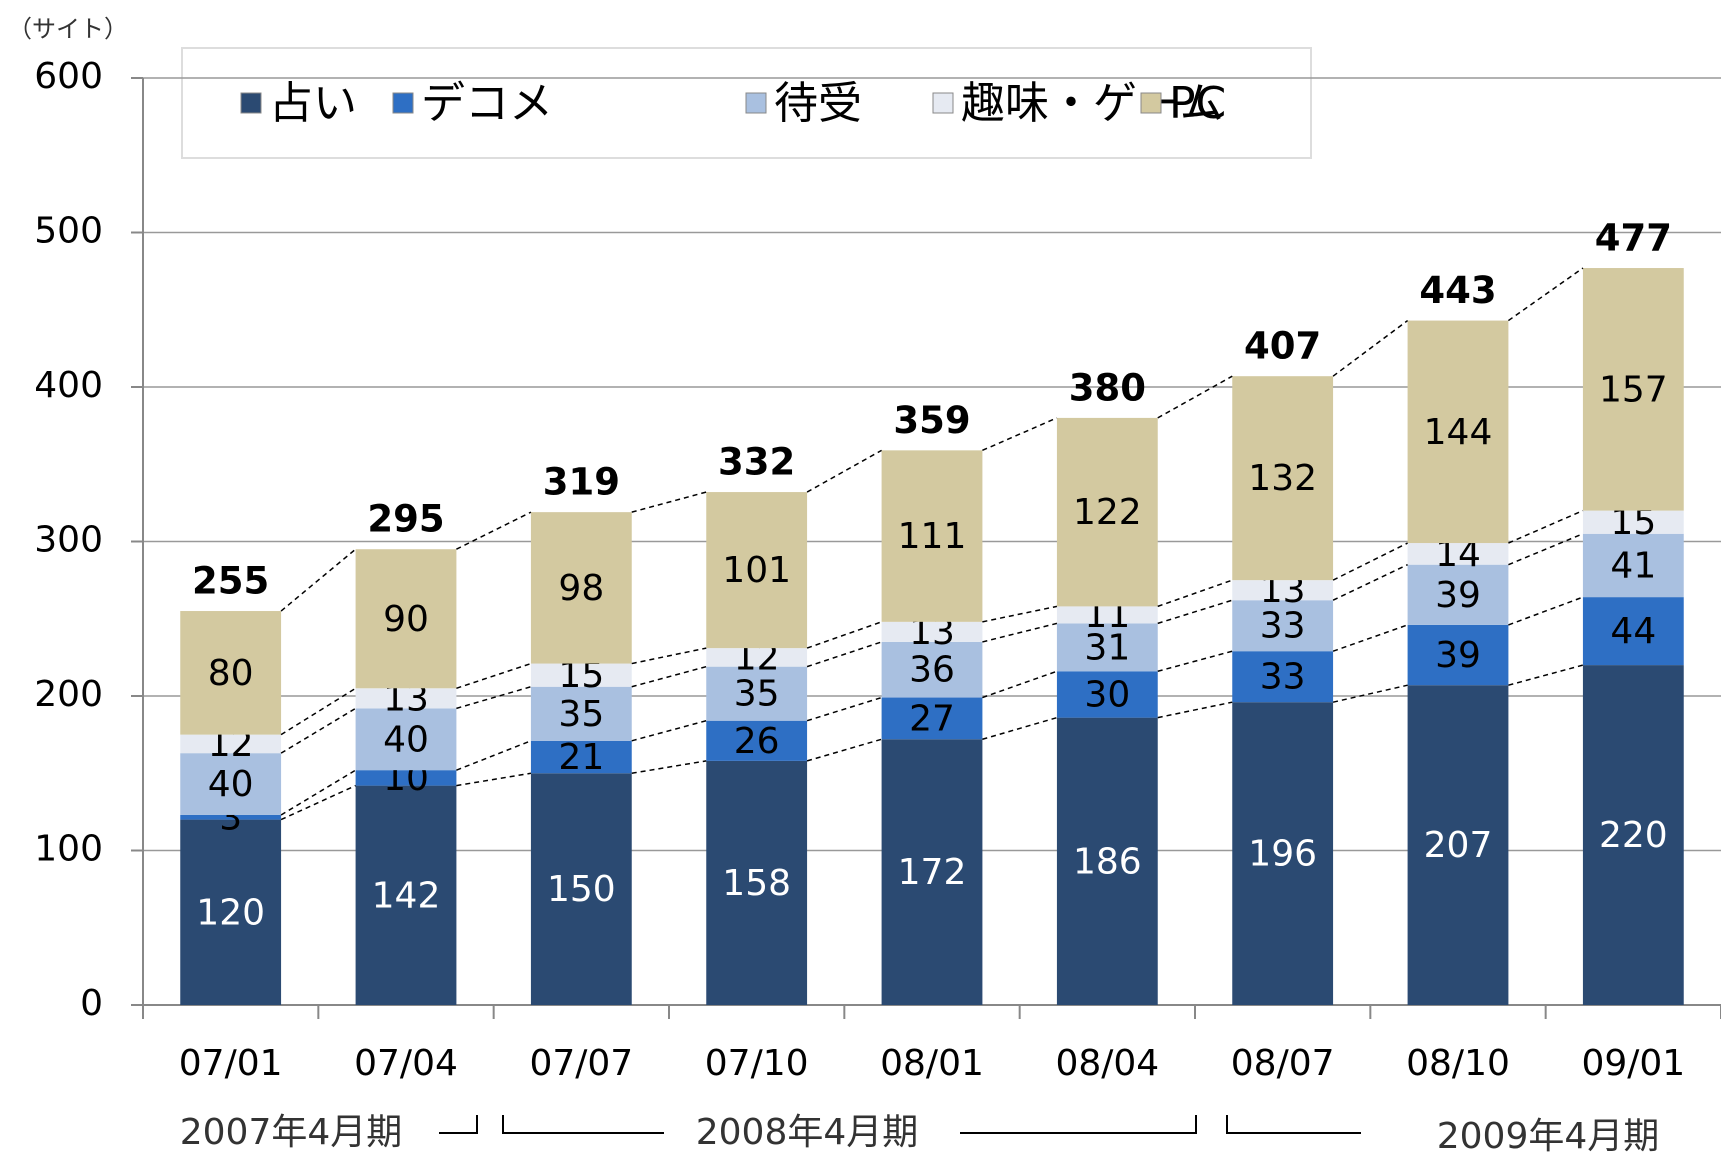 Image resolution: width=1721 pixels, height=1156 pixels. Describe the element at coordinates (1633, 1063) in the screenshot. I see `x-tick-label: 09/01` at that location.